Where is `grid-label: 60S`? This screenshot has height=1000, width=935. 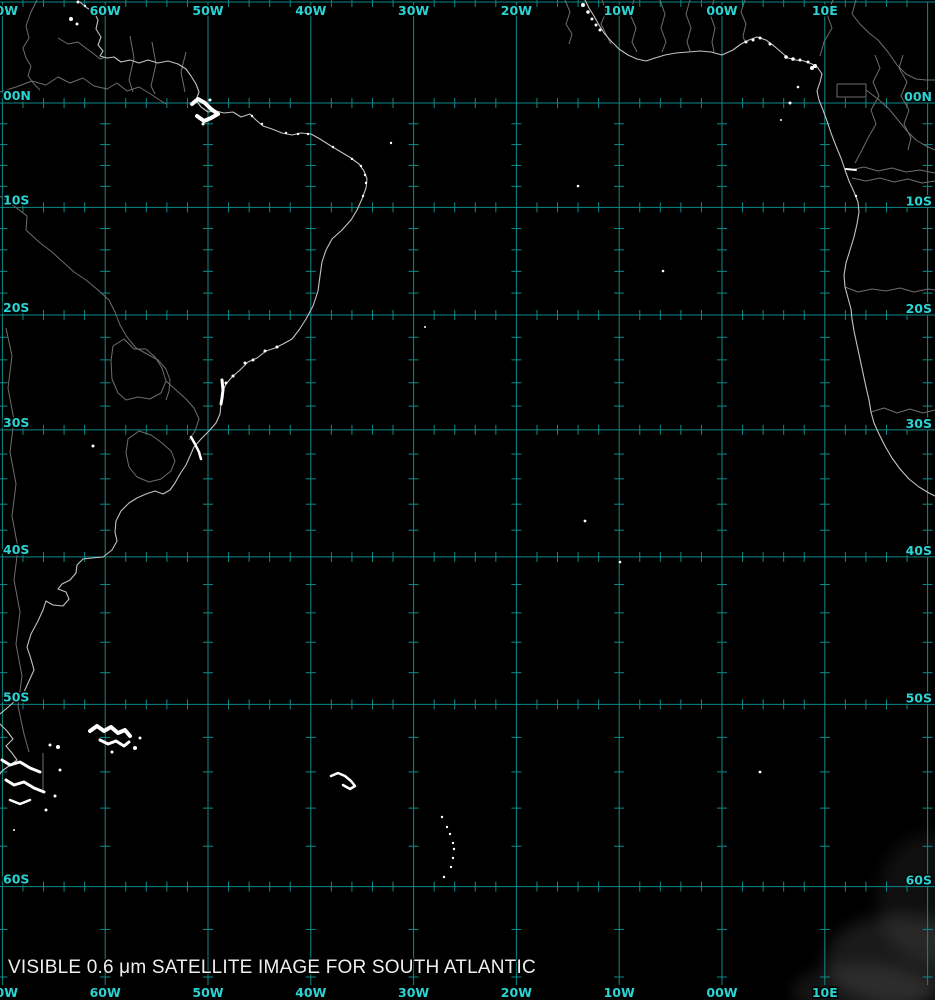 grid-label: 60S is located at coordinates (16, 879).